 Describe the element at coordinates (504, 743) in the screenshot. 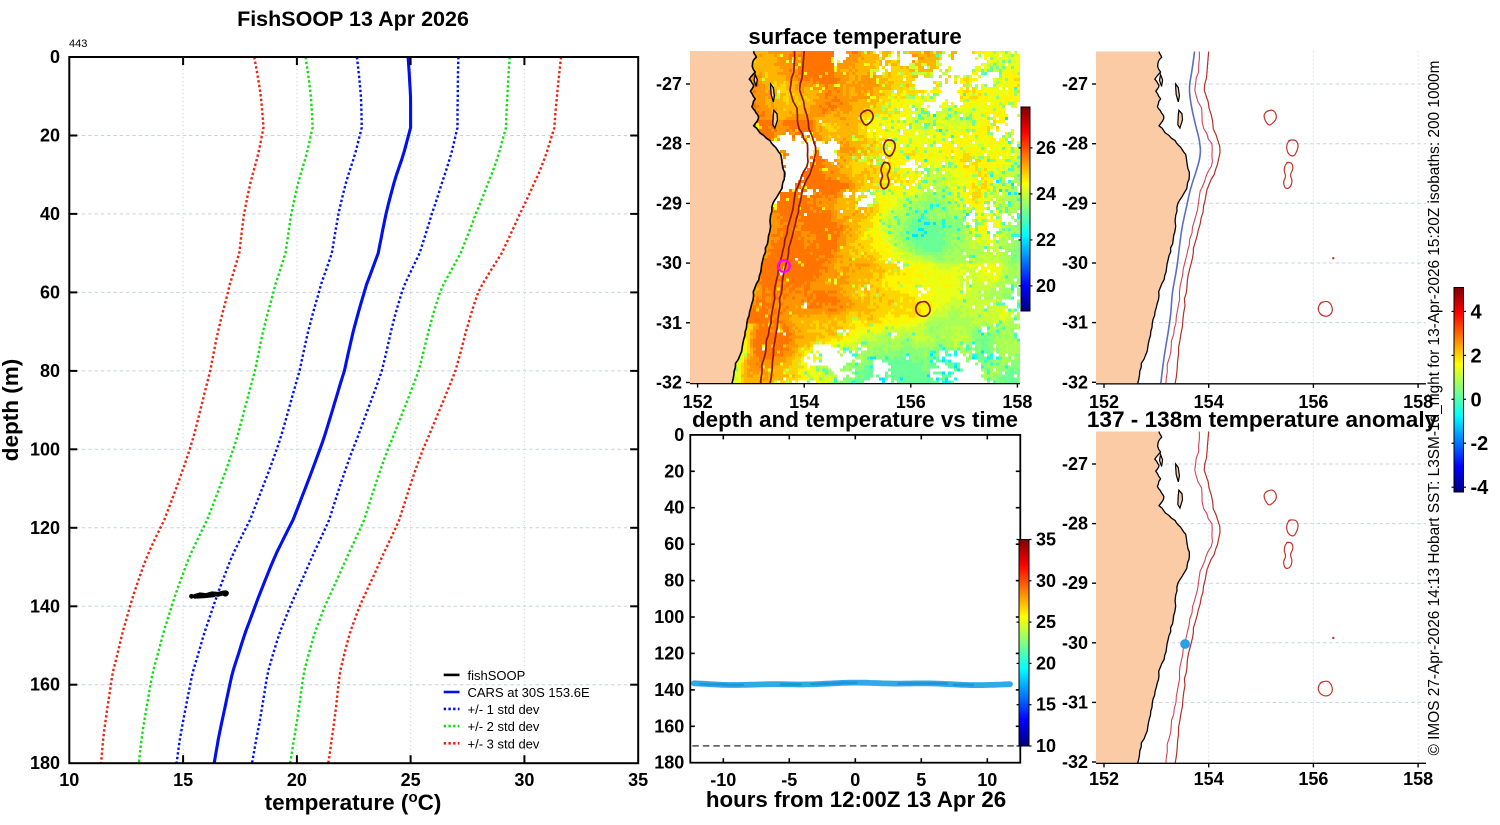

I see `svg-text: +/- 3 std dev` at that location.